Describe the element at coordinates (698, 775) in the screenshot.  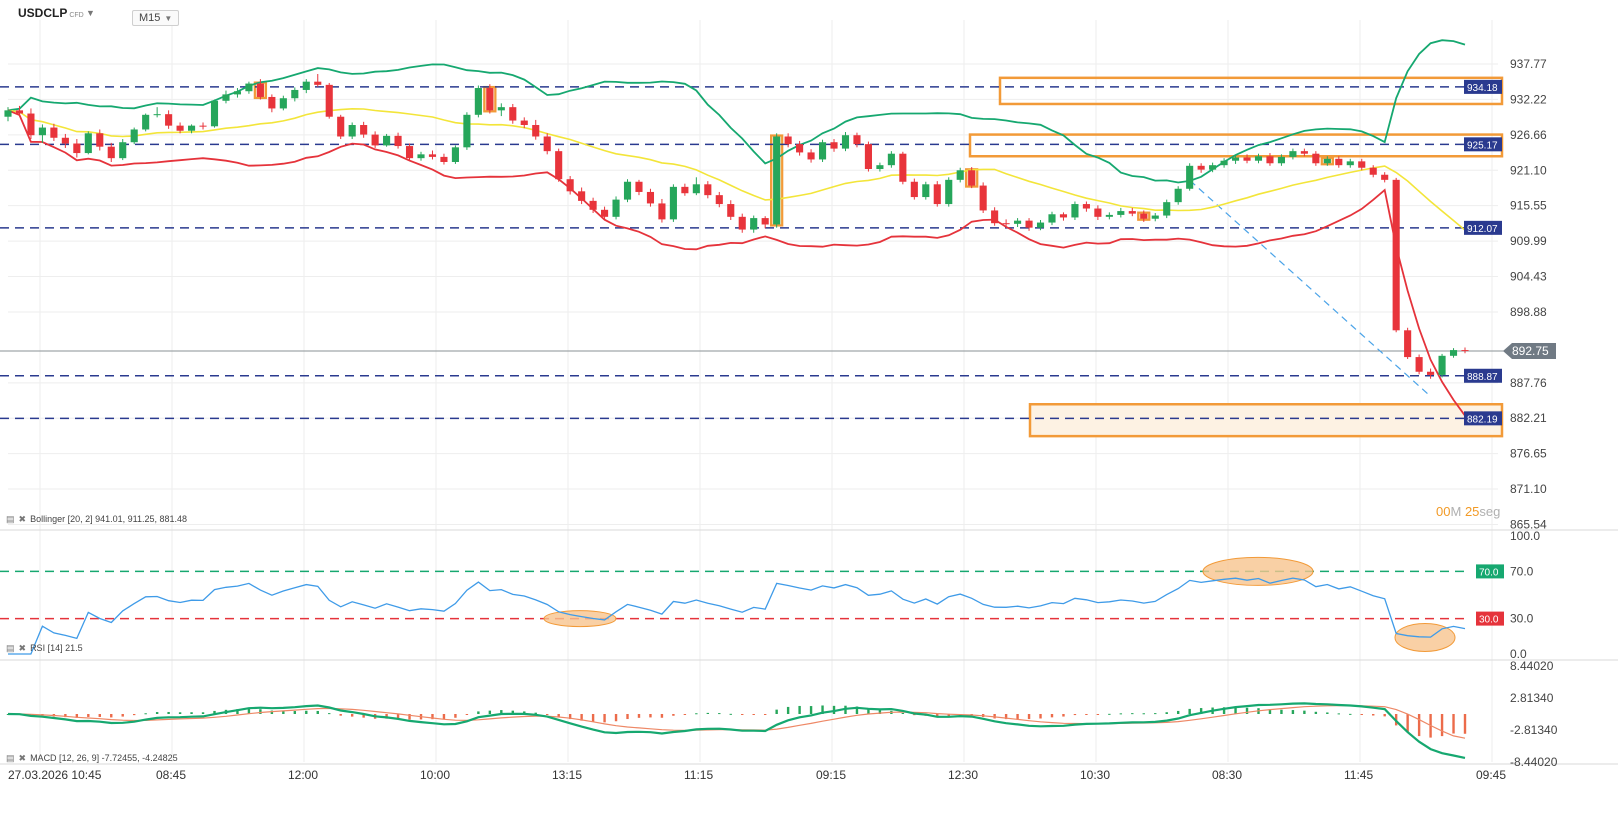
I see `time-tick-label: 11:15` at that location.